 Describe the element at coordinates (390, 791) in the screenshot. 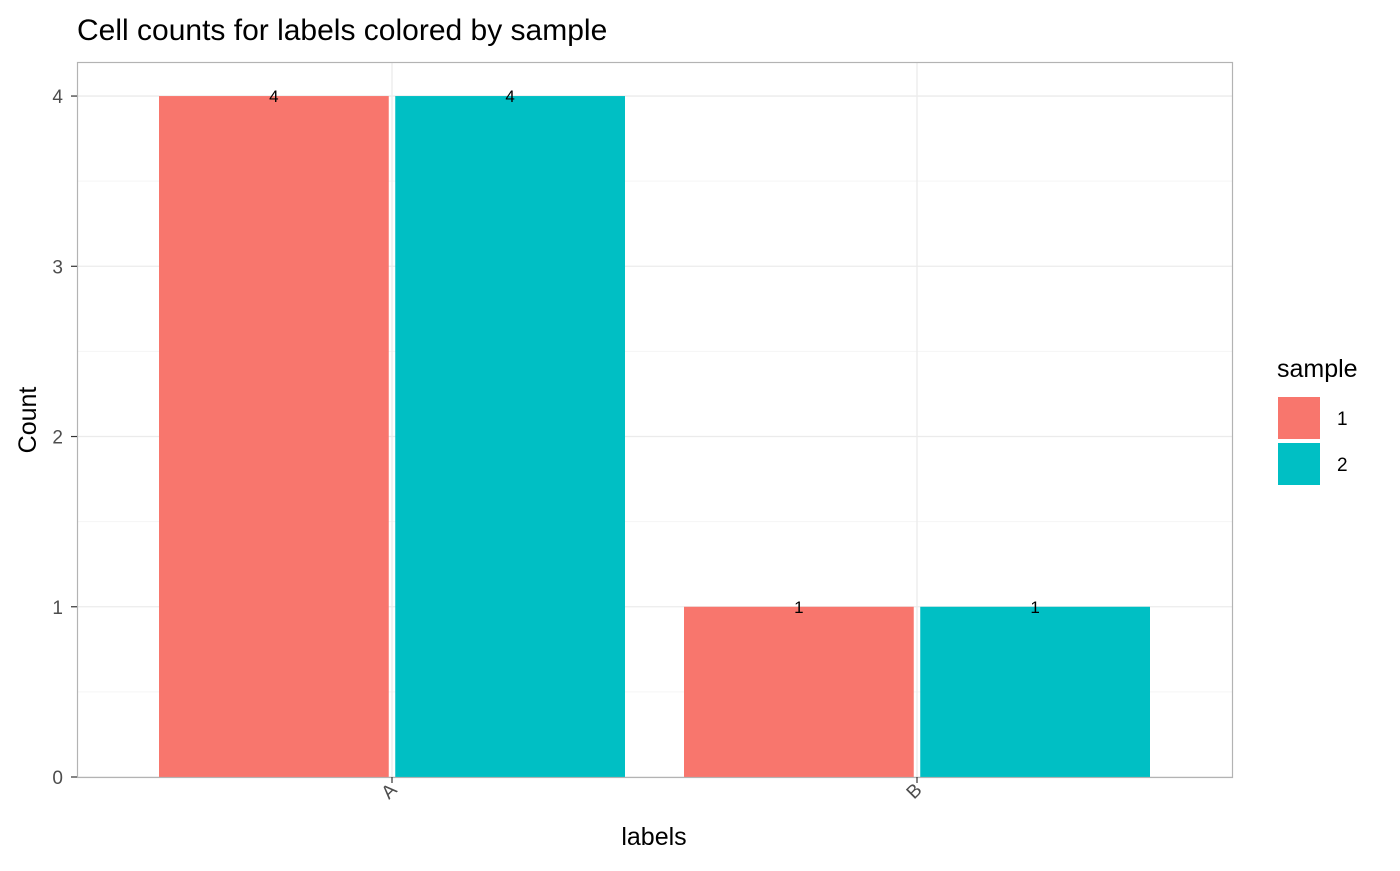

I see `x-tick-label: A` at that location.